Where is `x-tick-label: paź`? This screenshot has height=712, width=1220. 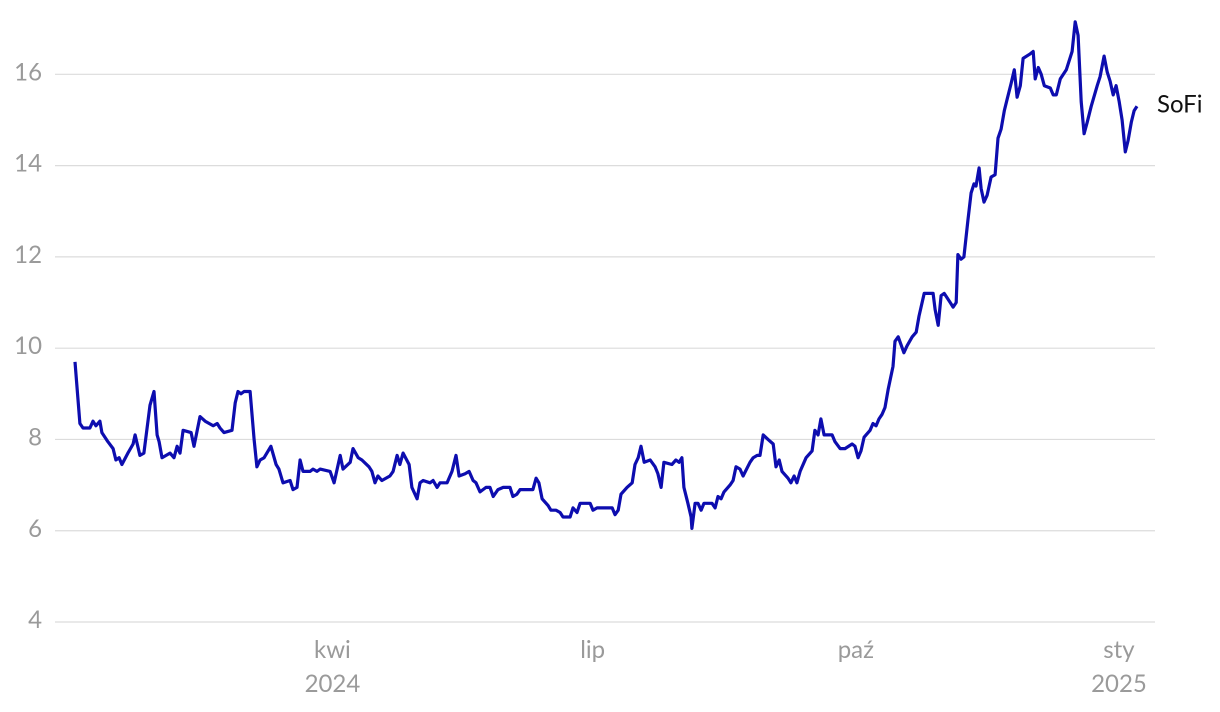 x-tick-label: paź is located at coordinates (856, 649).